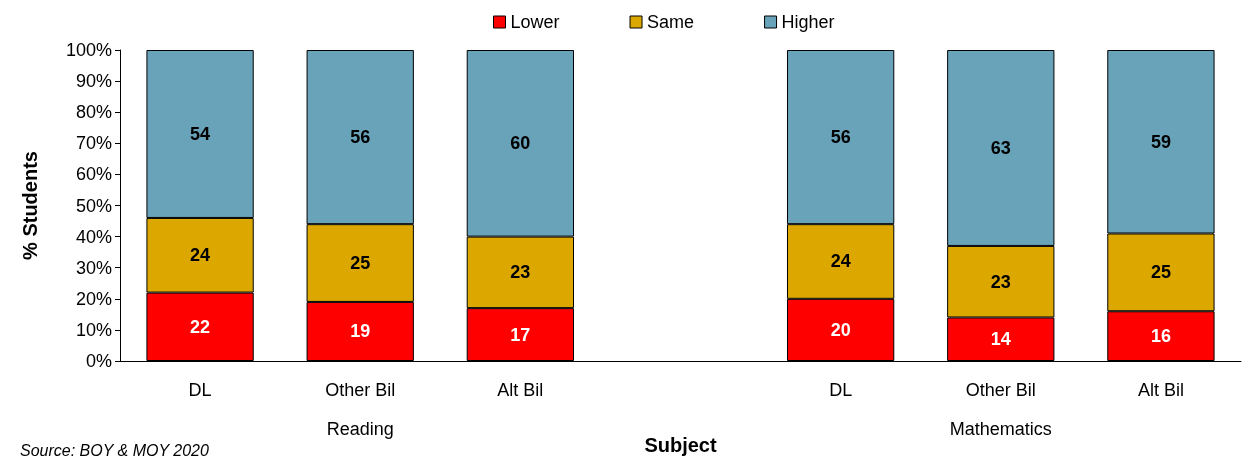 This screenshot has height=470, width=1257. What do you see at coordinates (93, 112) in the screenshot?
I see `y-tick-label: 80%` at bounding box center [93, 112].